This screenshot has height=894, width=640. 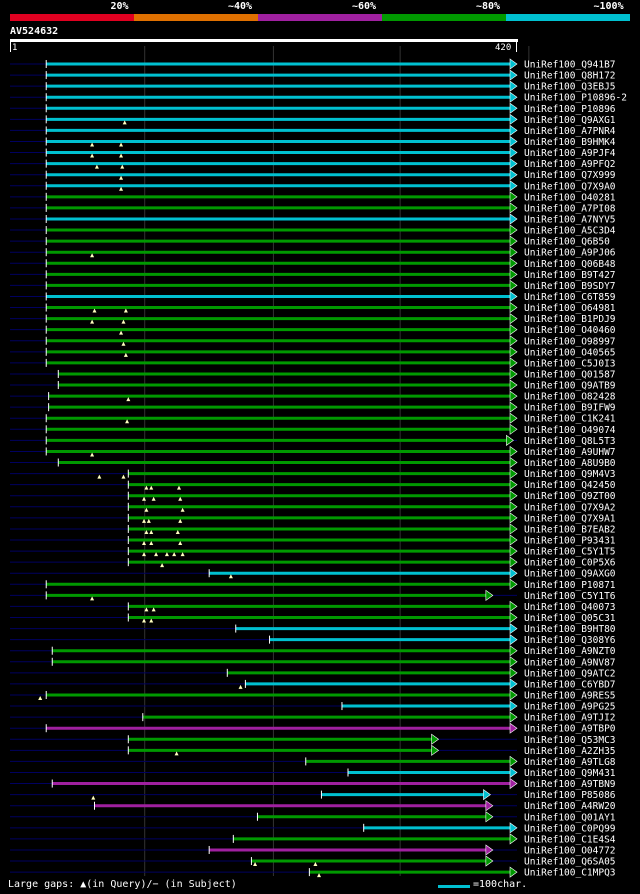 I want to click on hit-label: UniRef100_Q53MC3, so click(x=570, y=740).